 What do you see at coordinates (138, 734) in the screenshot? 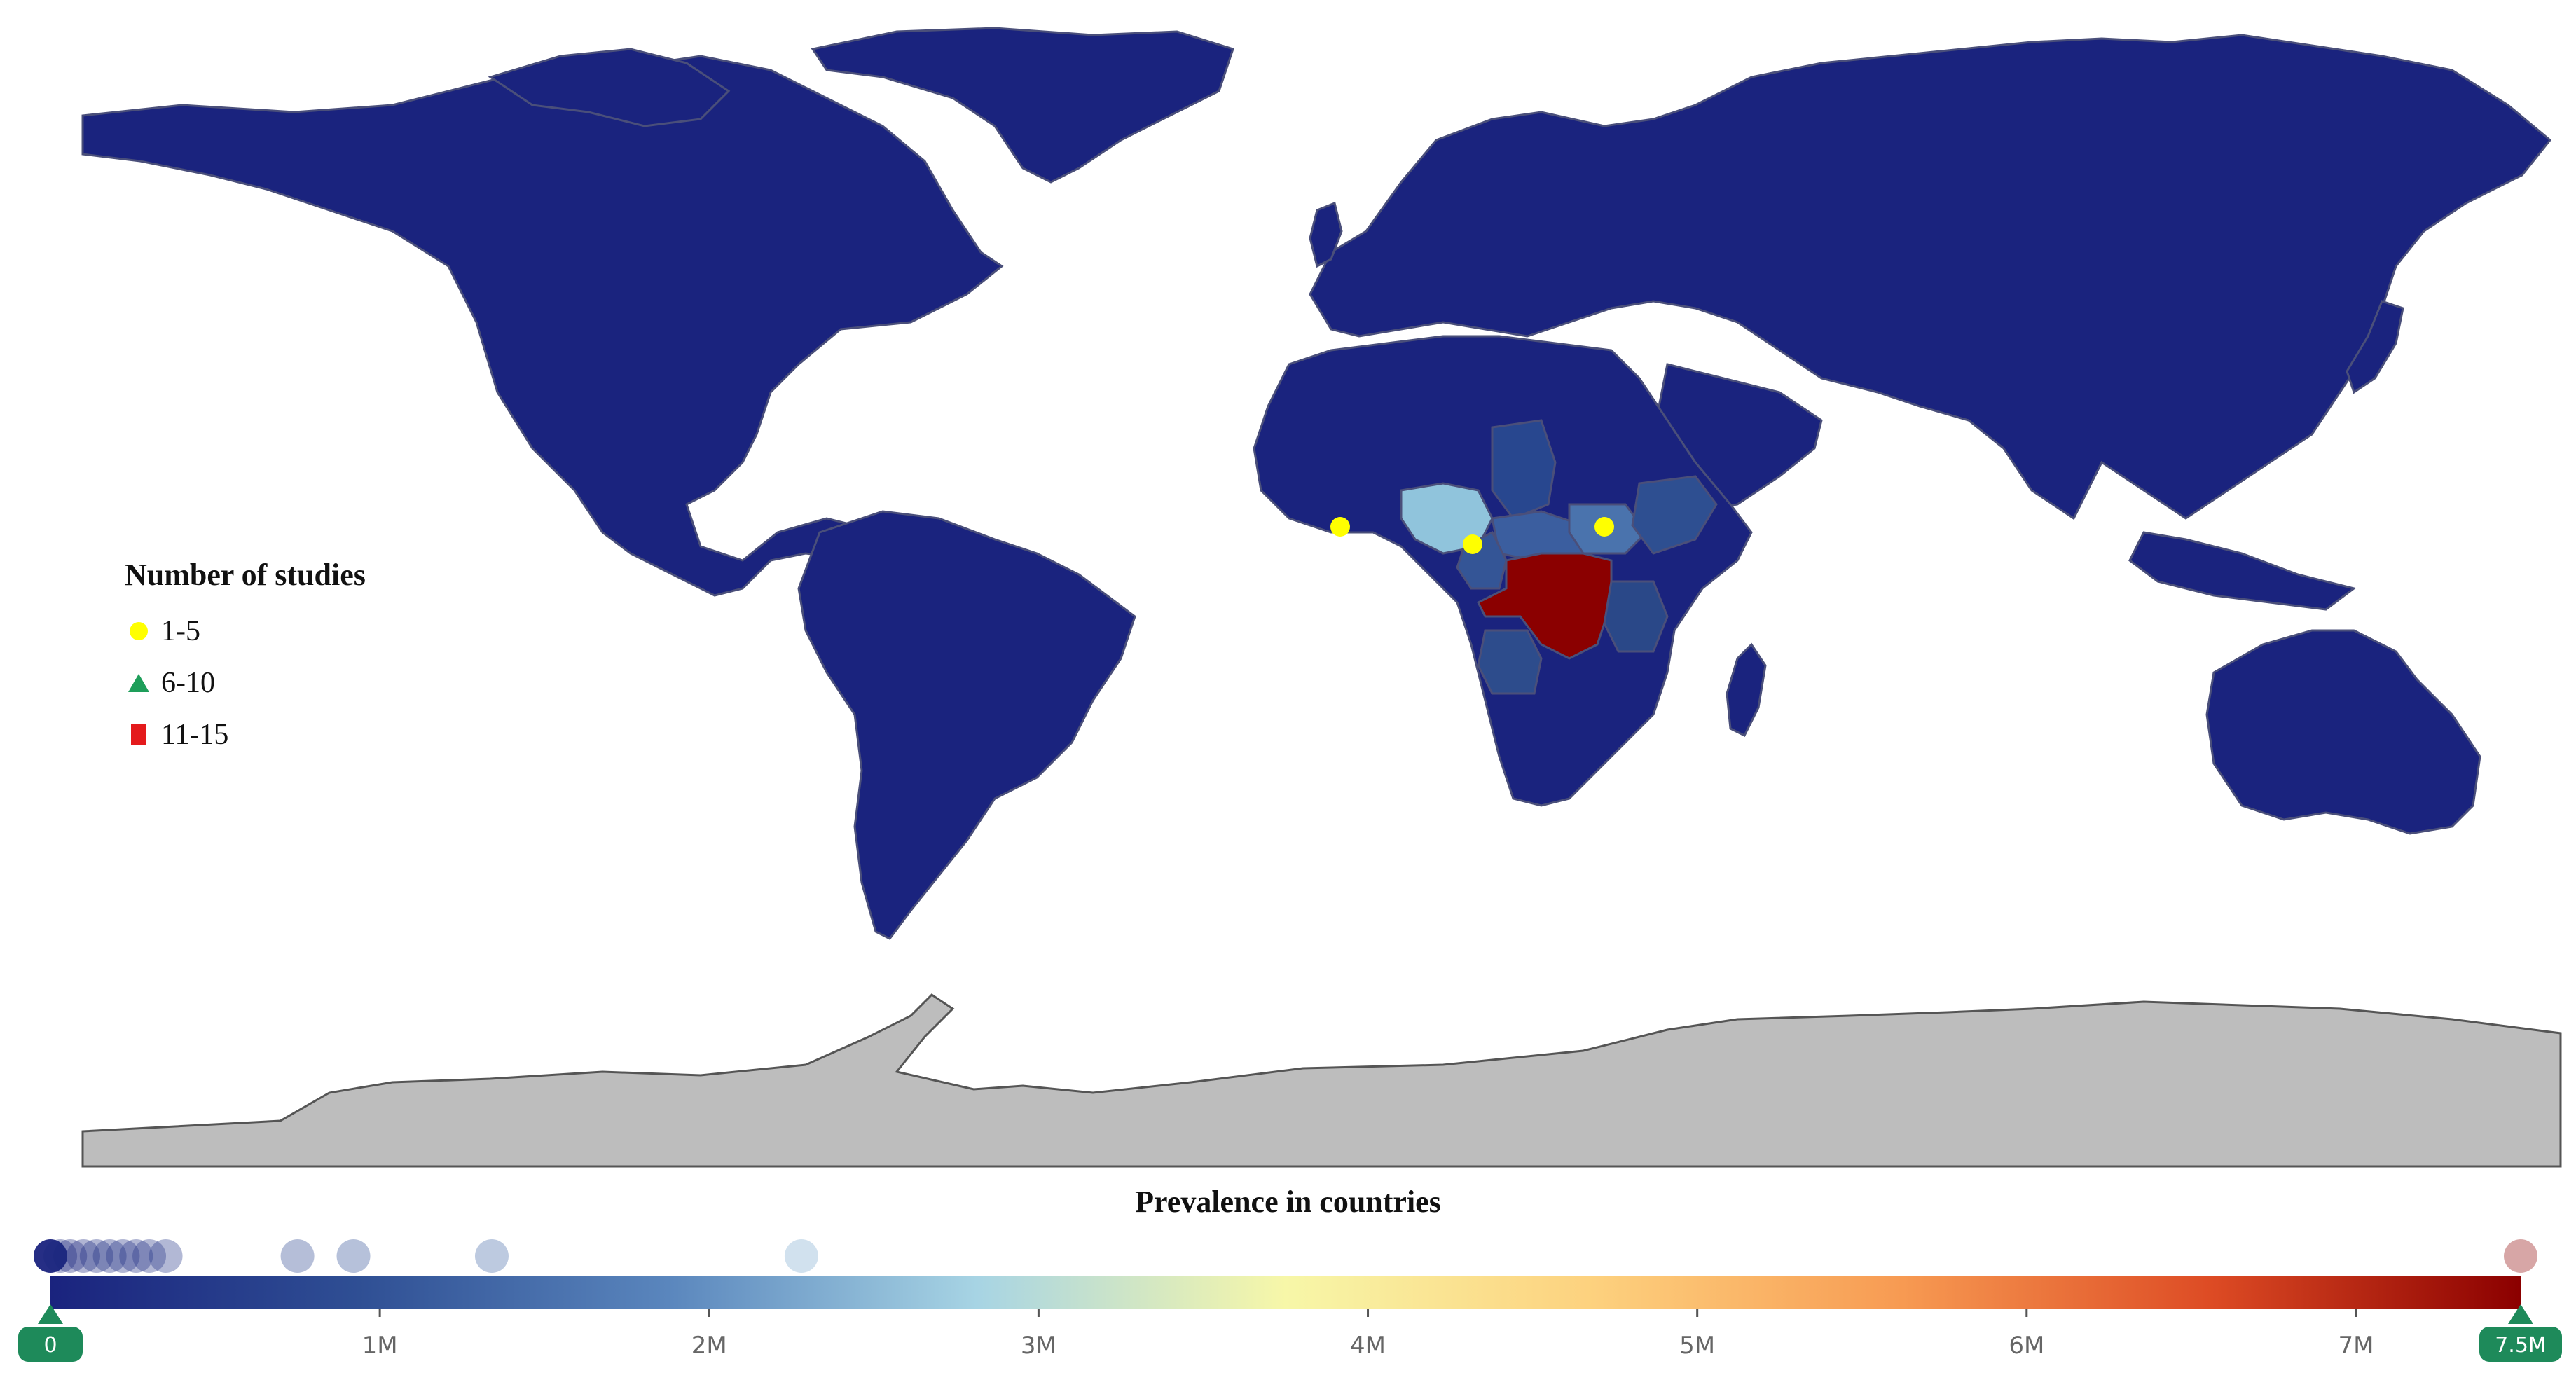
I see `square-marker-icon` at bounding box center [138, 734].